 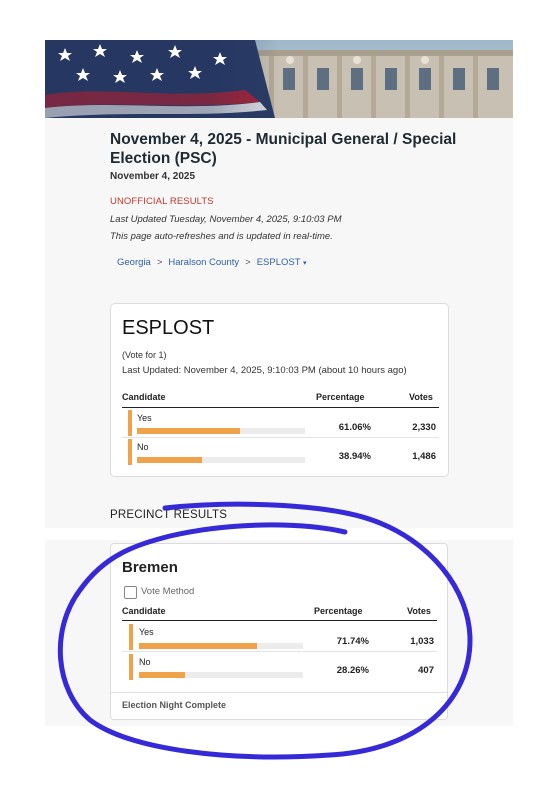 I want to click on candidate-votes: 2,330, so click(x=424, y=427).